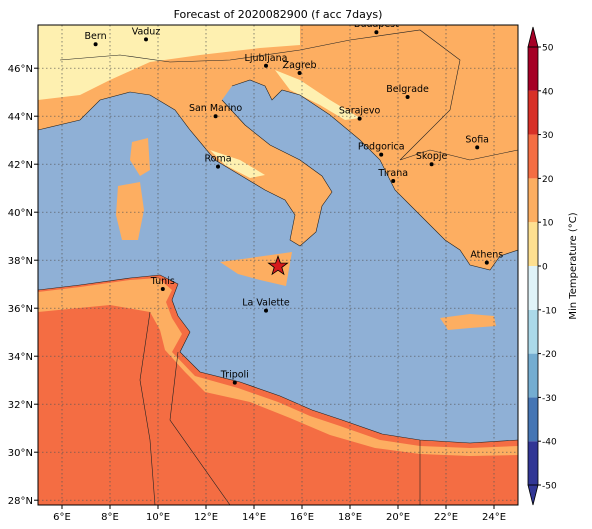 The height and width of the screenshot is (529, 592). I want to click on x-tick-label: 20°E, so click(398, 517).